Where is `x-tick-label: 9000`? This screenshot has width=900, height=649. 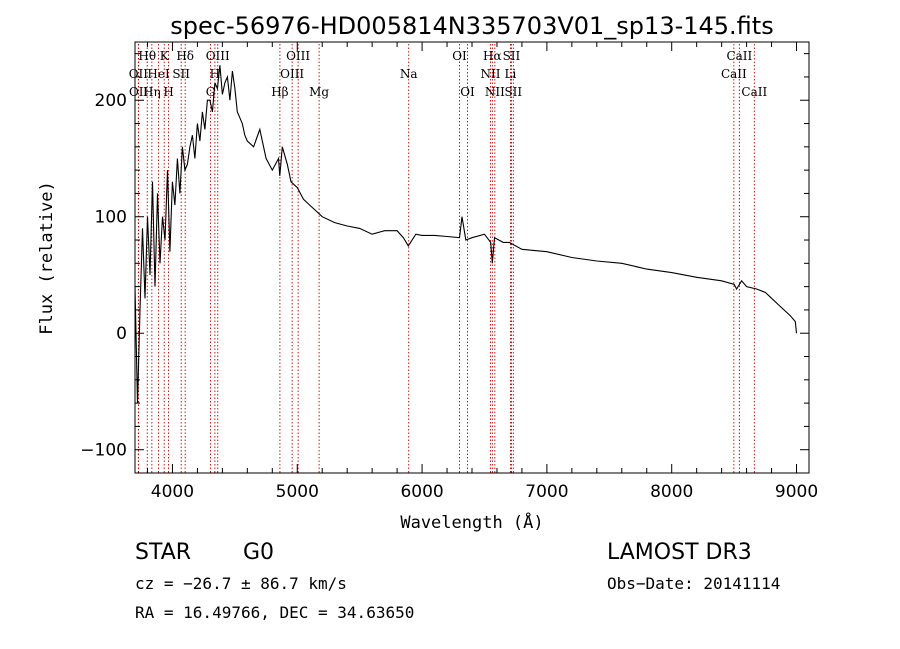
x-tick-label: 9000 is located at coordinates (796, 492).